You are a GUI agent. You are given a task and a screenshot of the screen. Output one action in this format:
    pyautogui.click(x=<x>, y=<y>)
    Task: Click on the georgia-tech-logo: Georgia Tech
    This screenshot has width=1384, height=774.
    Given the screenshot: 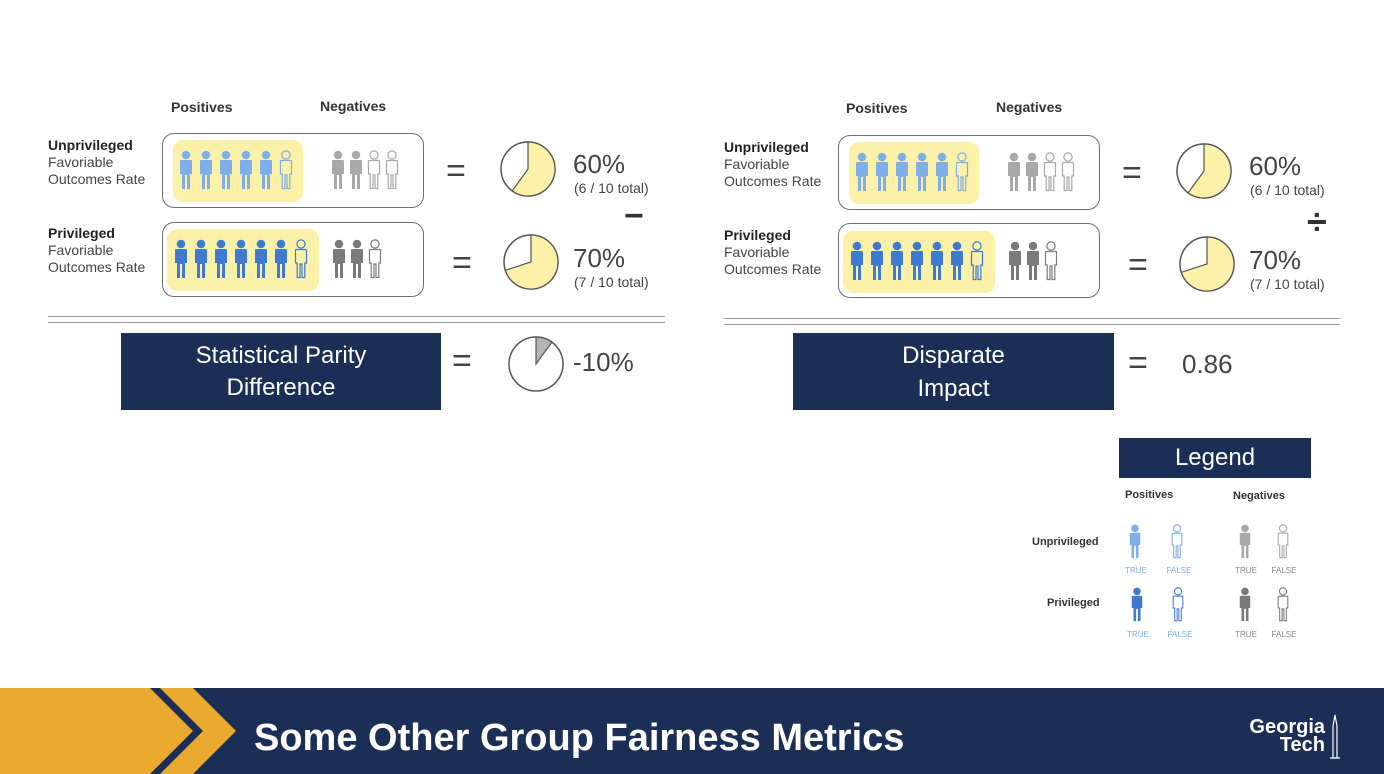 What is the action you would take?
    pyautogui.click(x=1273, y=736)
    